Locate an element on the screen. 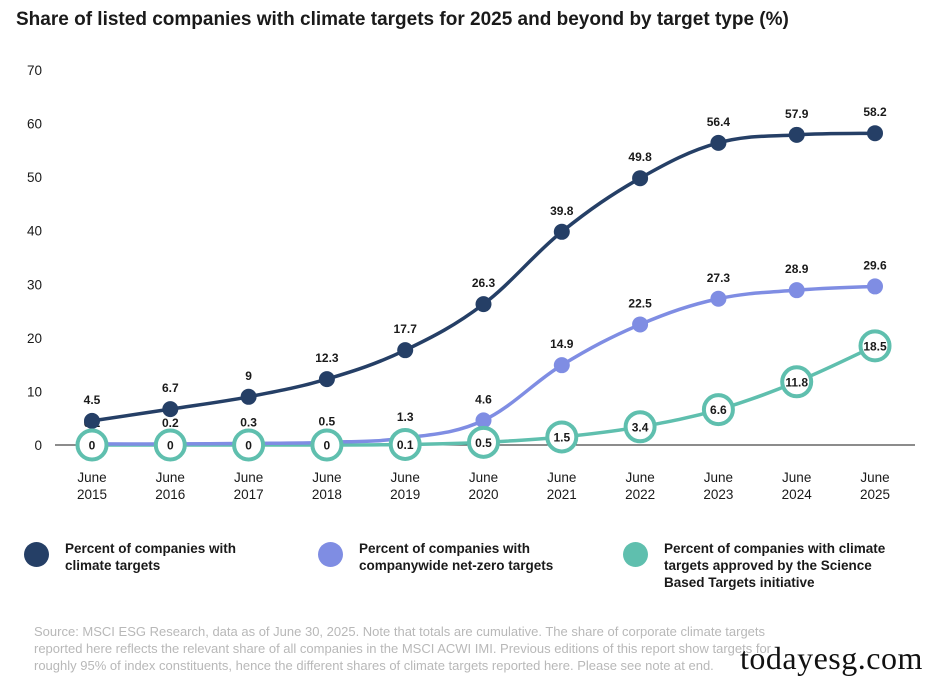 The image size is (946, 679). x-tick-label: 2016 is located at coordinates (170, 494).